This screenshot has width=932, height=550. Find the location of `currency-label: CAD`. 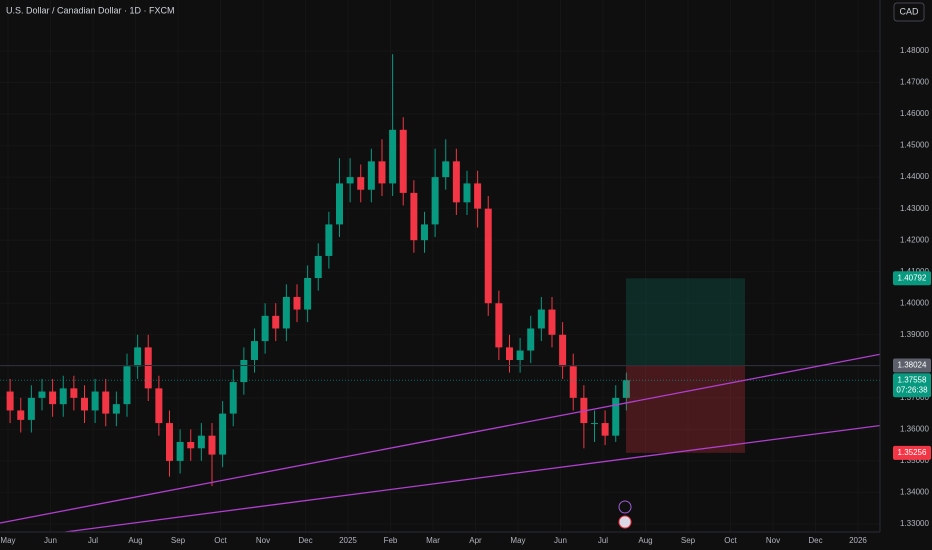

currency-label: CAD is located at coordinates (909, 11).